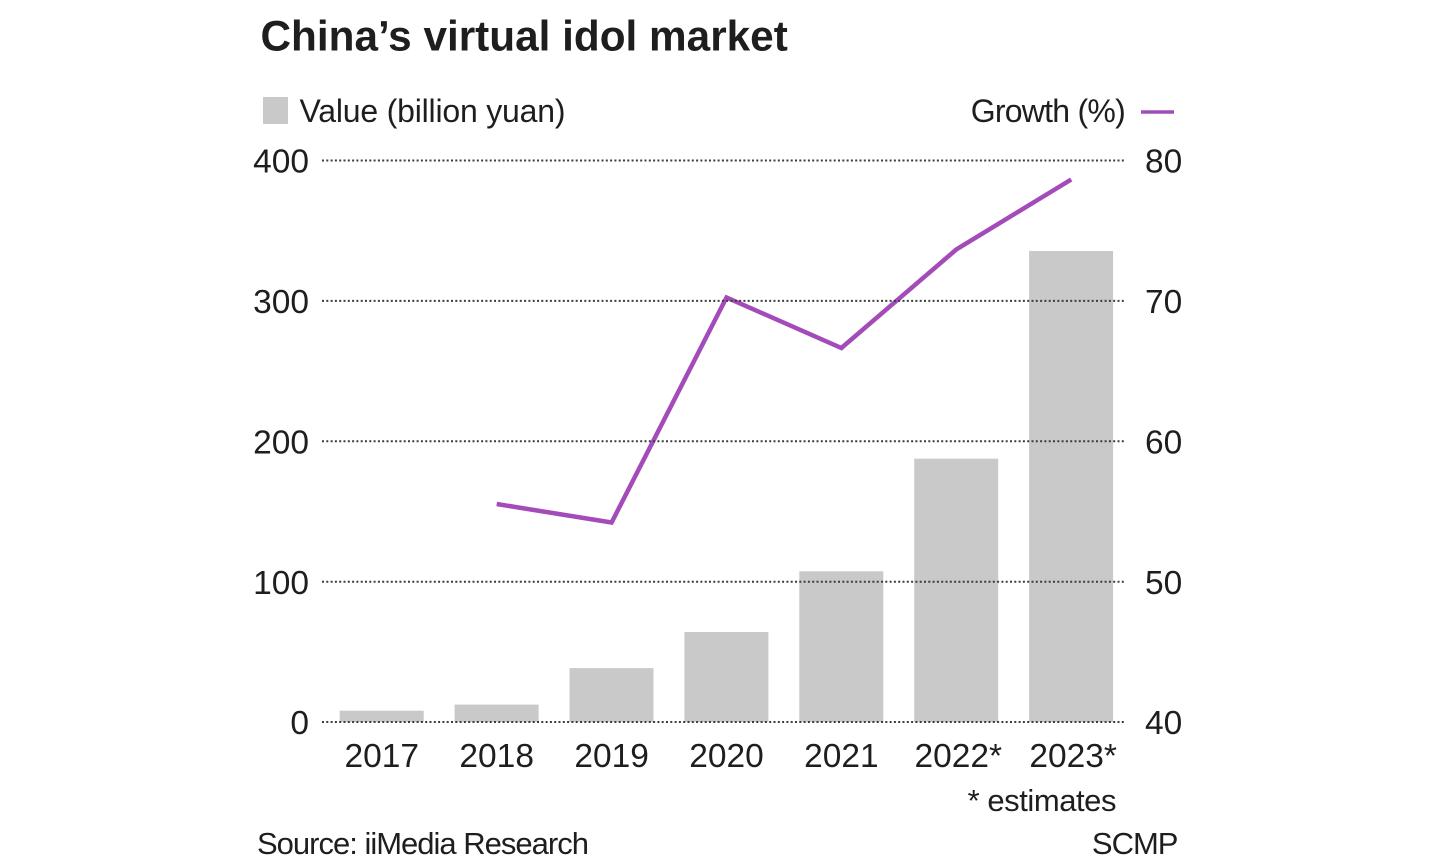 Image resolution: width=1429 pixels, height=866 pixels. Describe the element at coordinates (281, 443) in the screenshot. I see `svg-text: 200` at that location.